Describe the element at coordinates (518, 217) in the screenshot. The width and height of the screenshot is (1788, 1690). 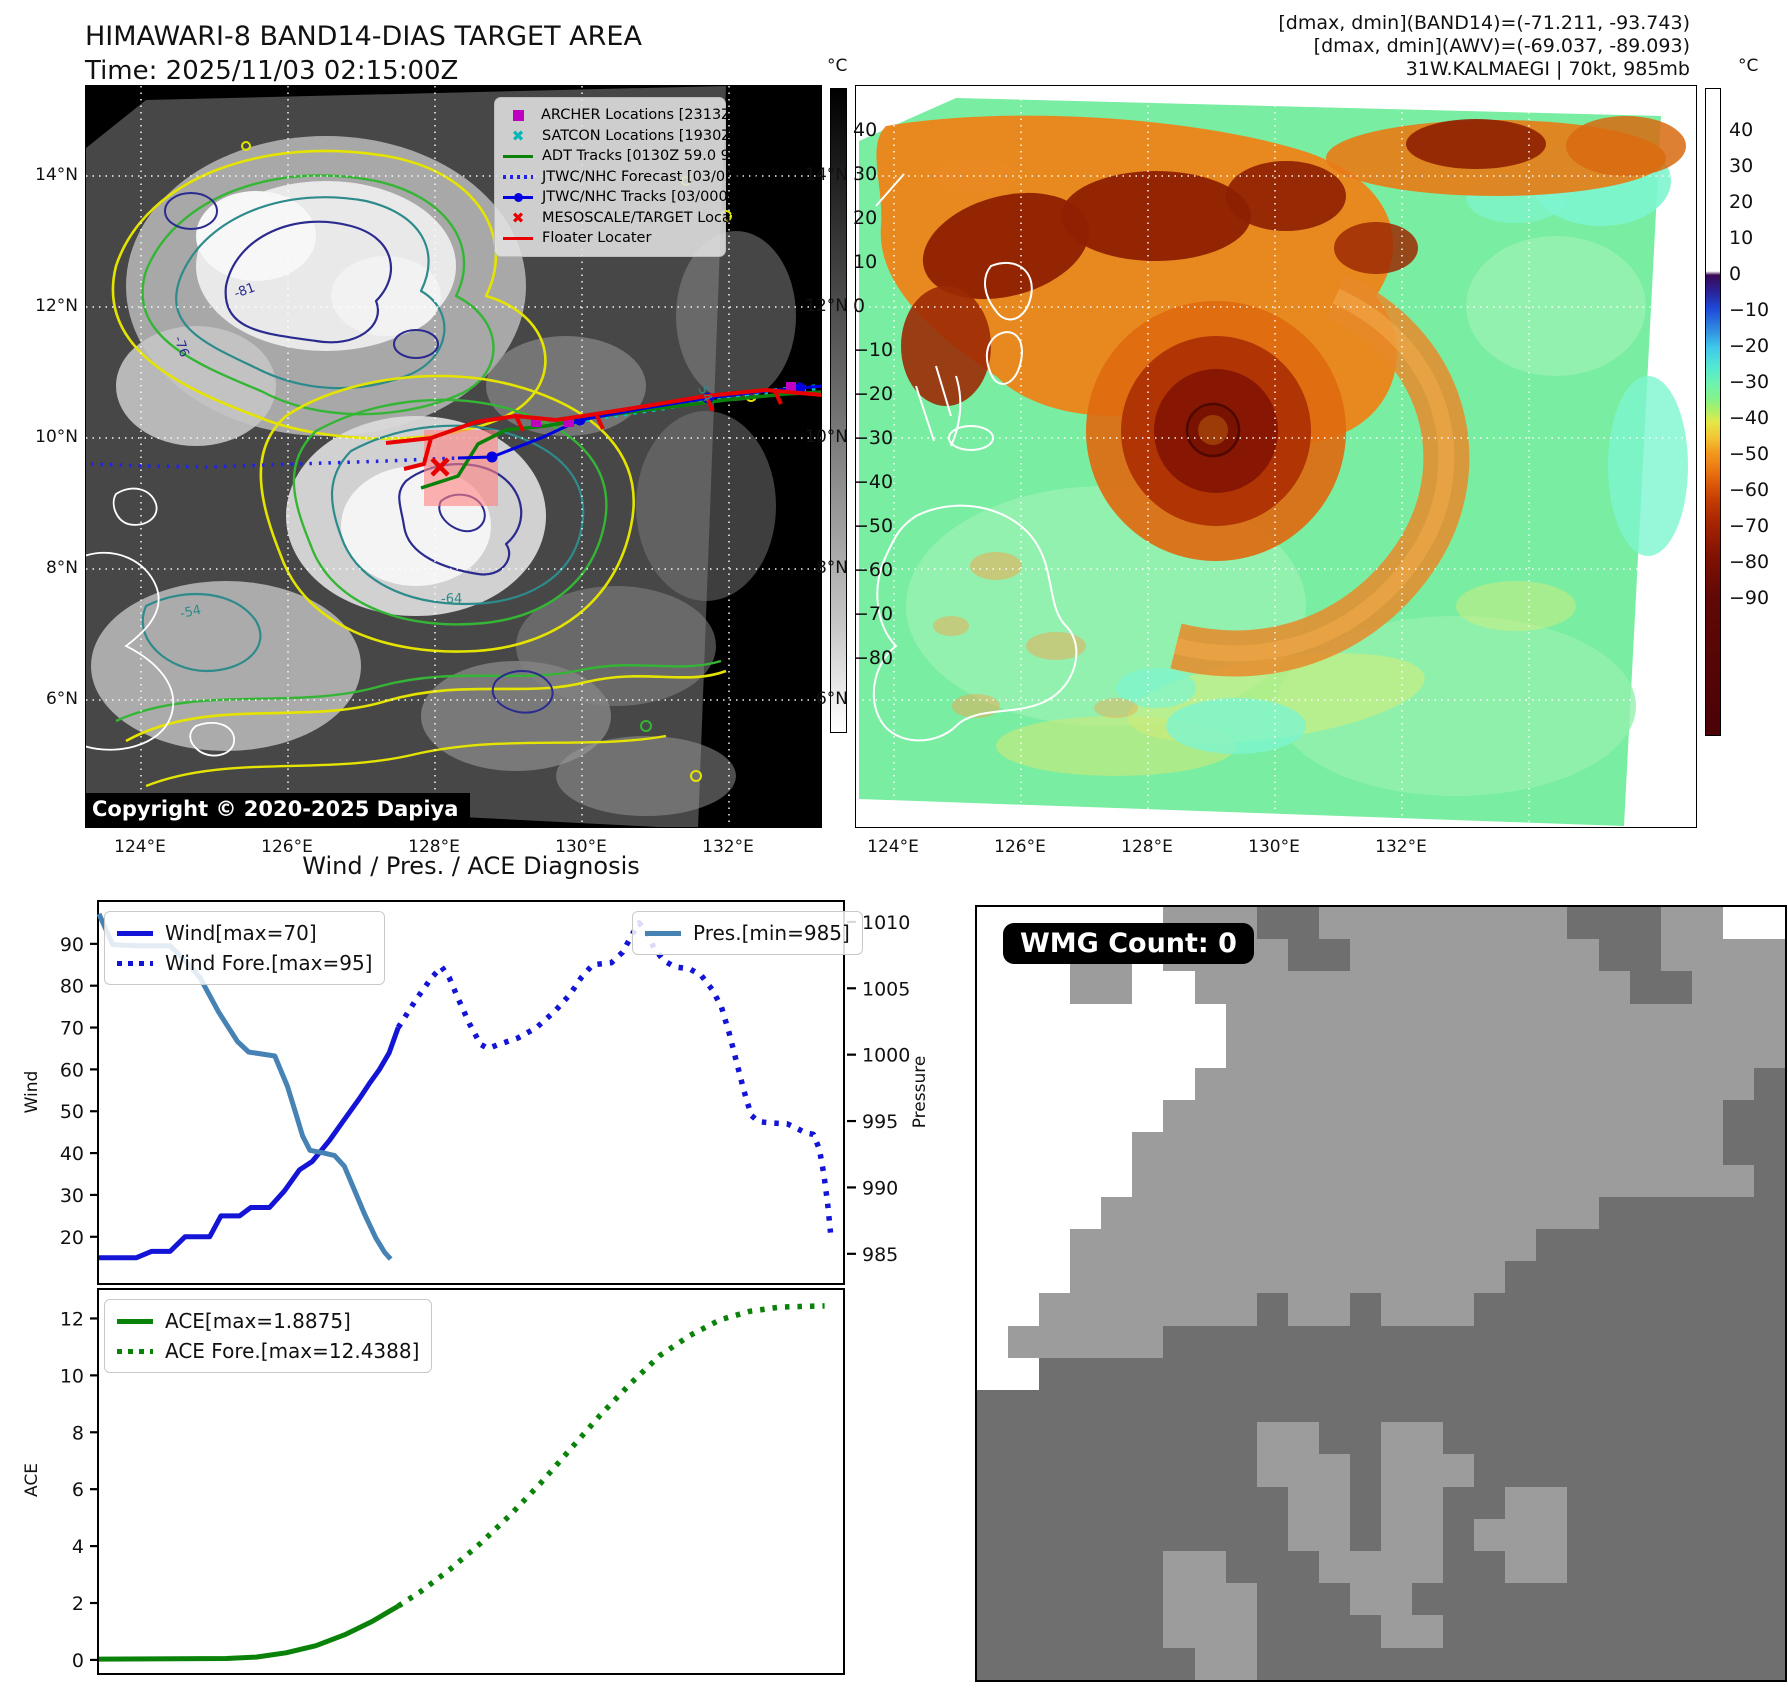
I see `x-legend-marker-icon: ✖` at that location.